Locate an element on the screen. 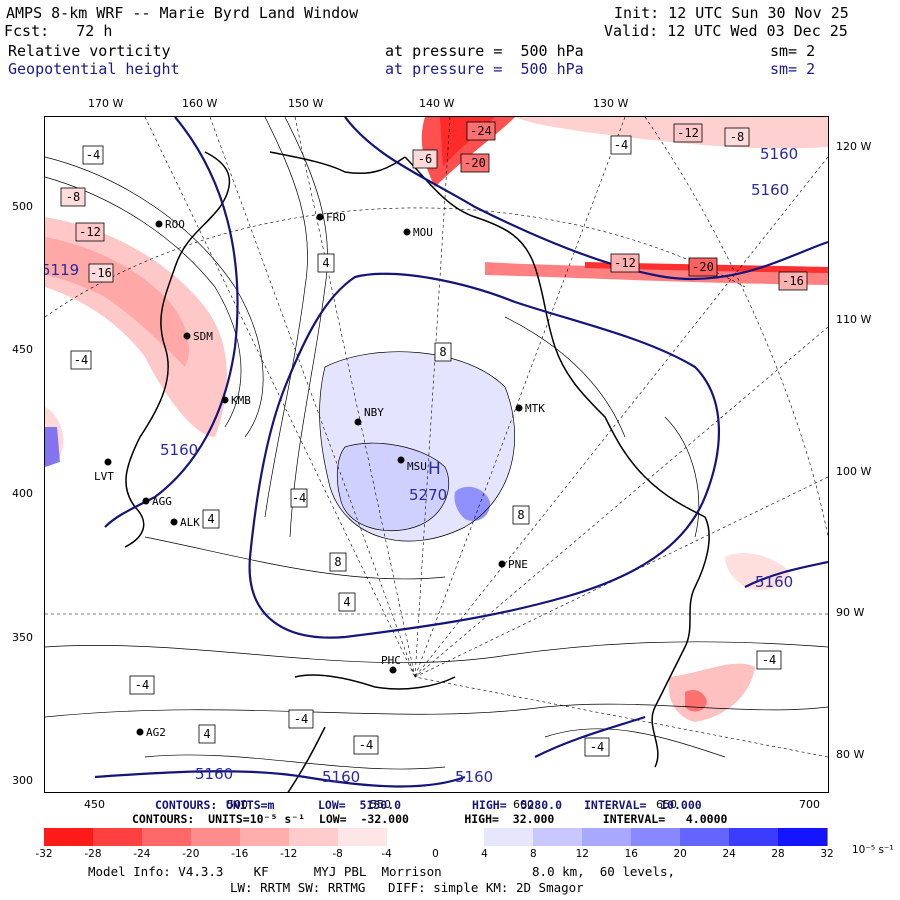  map-title: AMPS 8-km WRF -- Marie Byrd Land Window is located at coordinates (182, 13).